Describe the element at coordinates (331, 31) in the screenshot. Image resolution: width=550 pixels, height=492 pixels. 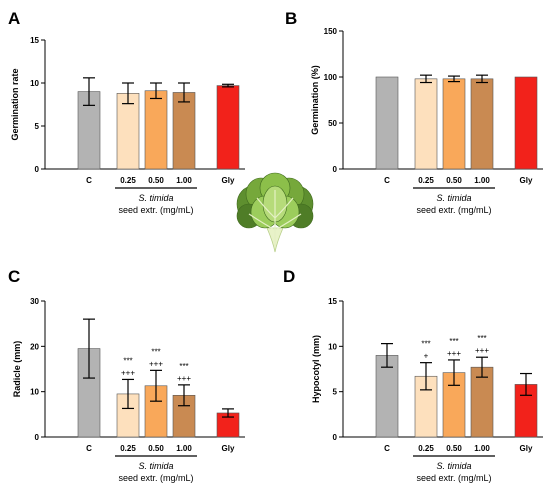
I see `y-tick-label: 150` at that location.